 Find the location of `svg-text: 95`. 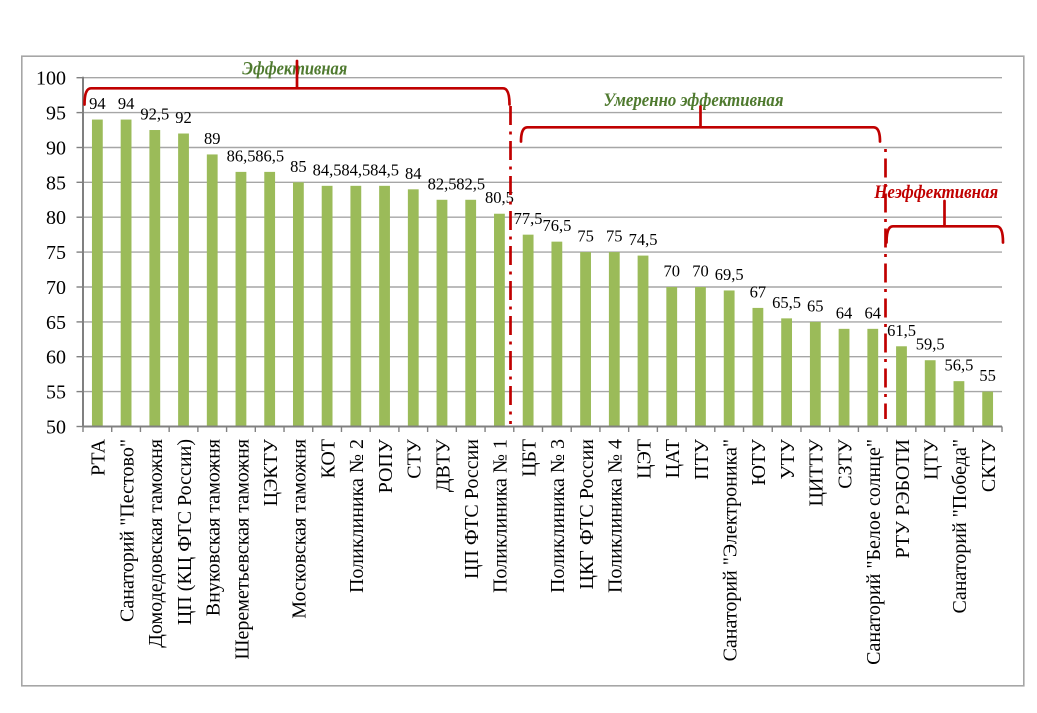

svg-text: 95 is located at coordinates (56, 114).